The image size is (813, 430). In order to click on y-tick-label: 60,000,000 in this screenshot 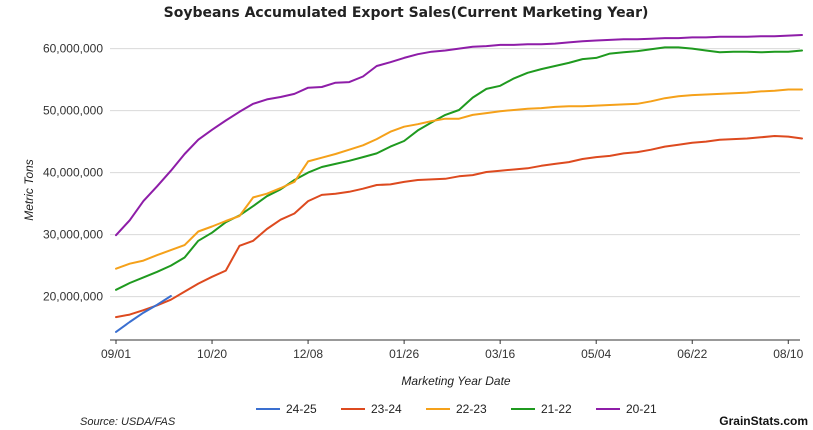, I will do `click(73, 49)`.